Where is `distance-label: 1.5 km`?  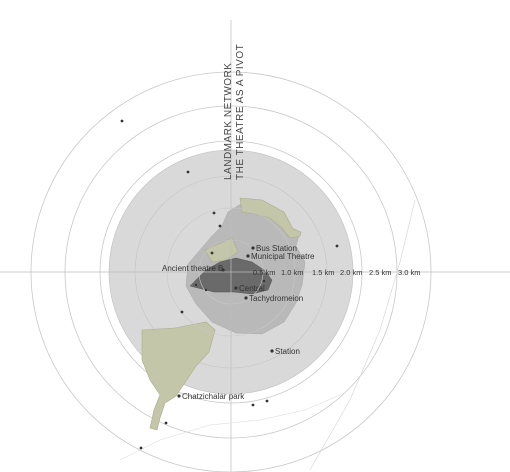
distance-label: 1.5 km is located at coordinates (323, 272).